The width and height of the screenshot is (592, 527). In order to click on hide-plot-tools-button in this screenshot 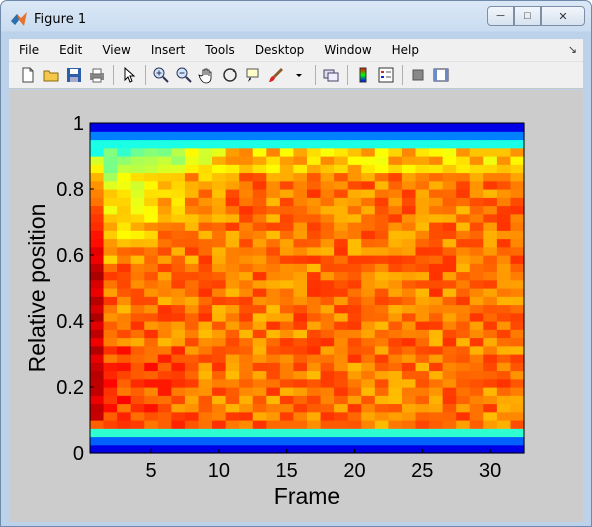, I will do `click(418, 75)`.